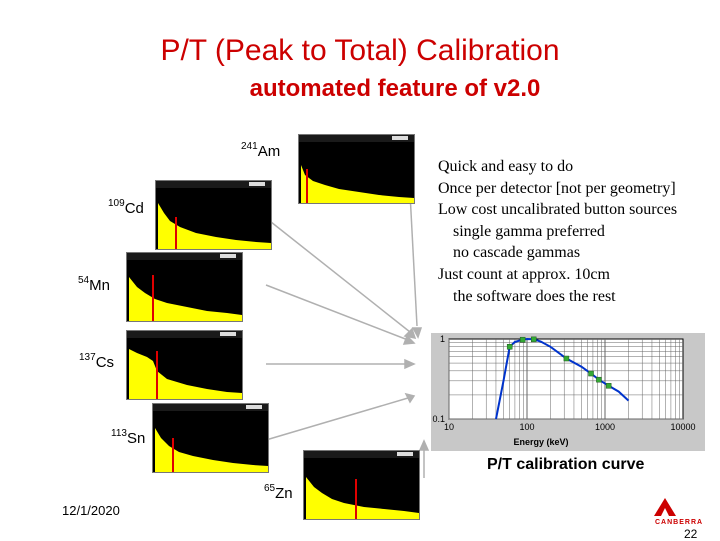 Image resolution: width=720 pixels, height=541 pixels. Describe the element at coordinates (210, 438) in the screenshot. I see `spectrum-sn113` at that location.